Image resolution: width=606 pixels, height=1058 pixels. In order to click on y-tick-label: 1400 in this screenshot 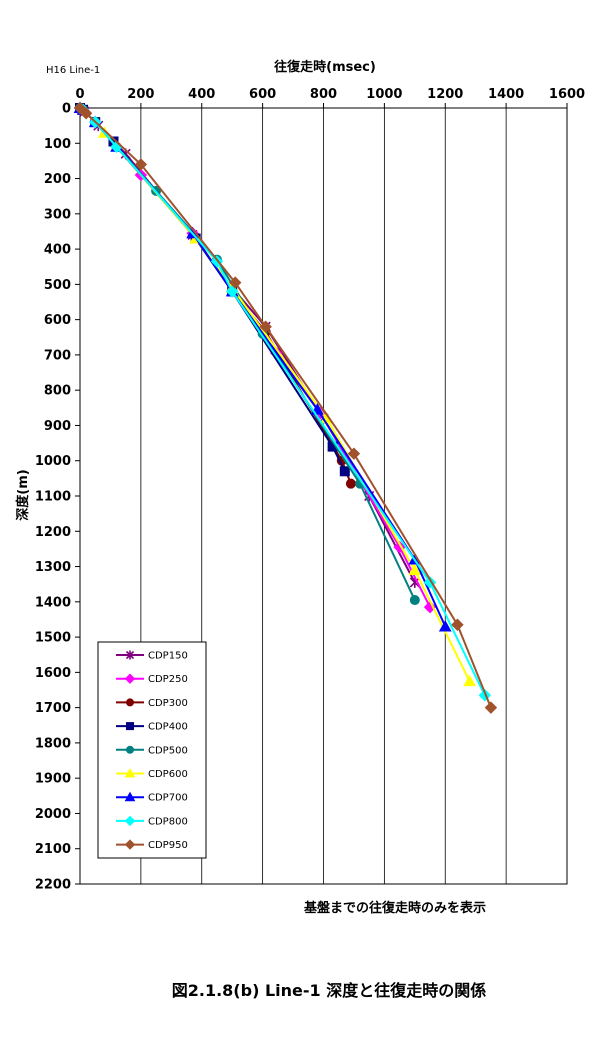, I will do `click(53, 602)`.